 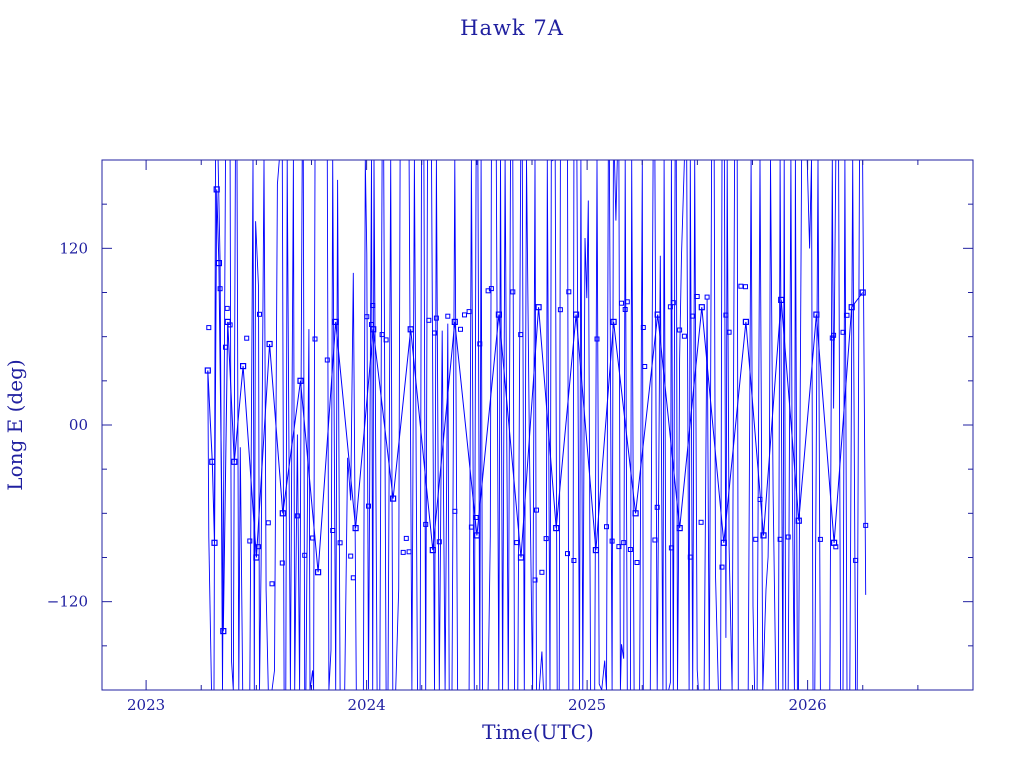 I want to click on x-tick-label: 2024, so click(x=367, y=705).